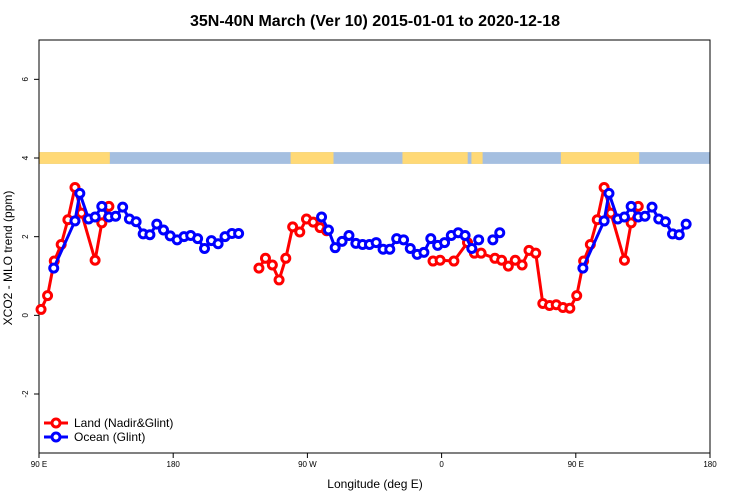 This screenshot has width=750, height=500. Describe the element at coordinates (25, 394) in the screenshot. I see `y-tick-label: -2` at that location.